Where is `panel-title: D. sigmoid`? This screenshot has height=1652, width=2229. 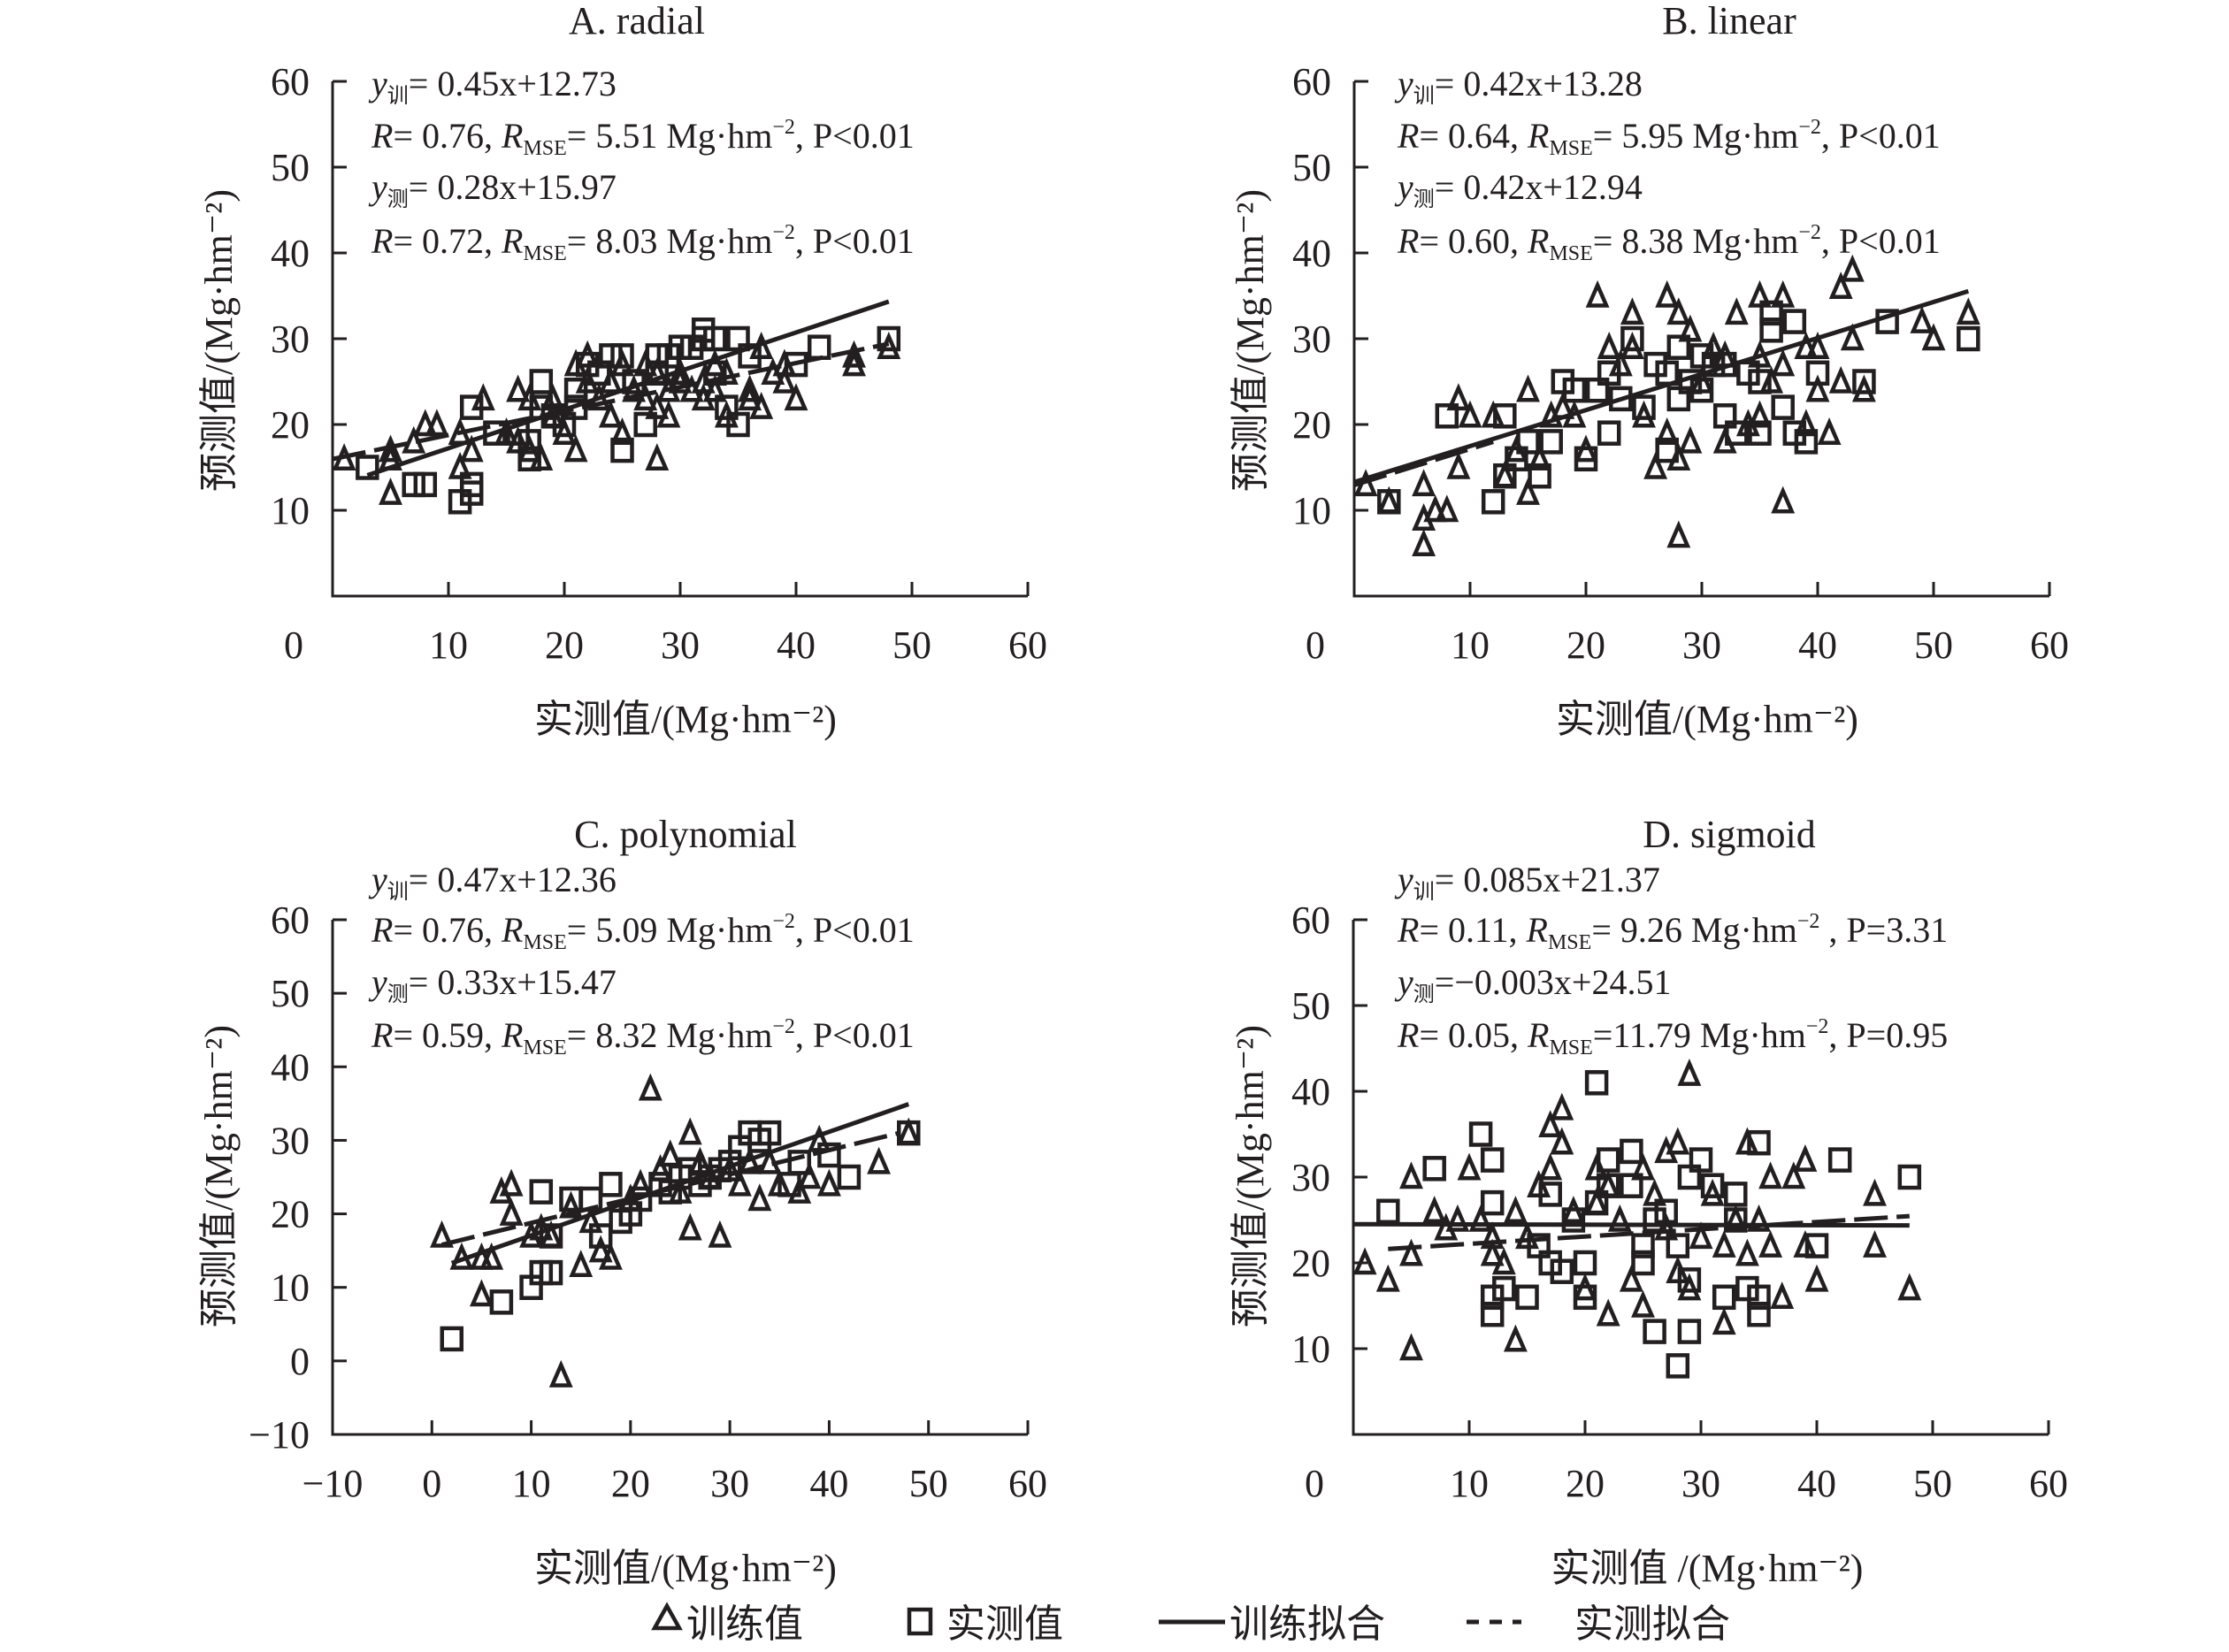 panel-title: D. sigmoid is located at coordinates (1729, 835).